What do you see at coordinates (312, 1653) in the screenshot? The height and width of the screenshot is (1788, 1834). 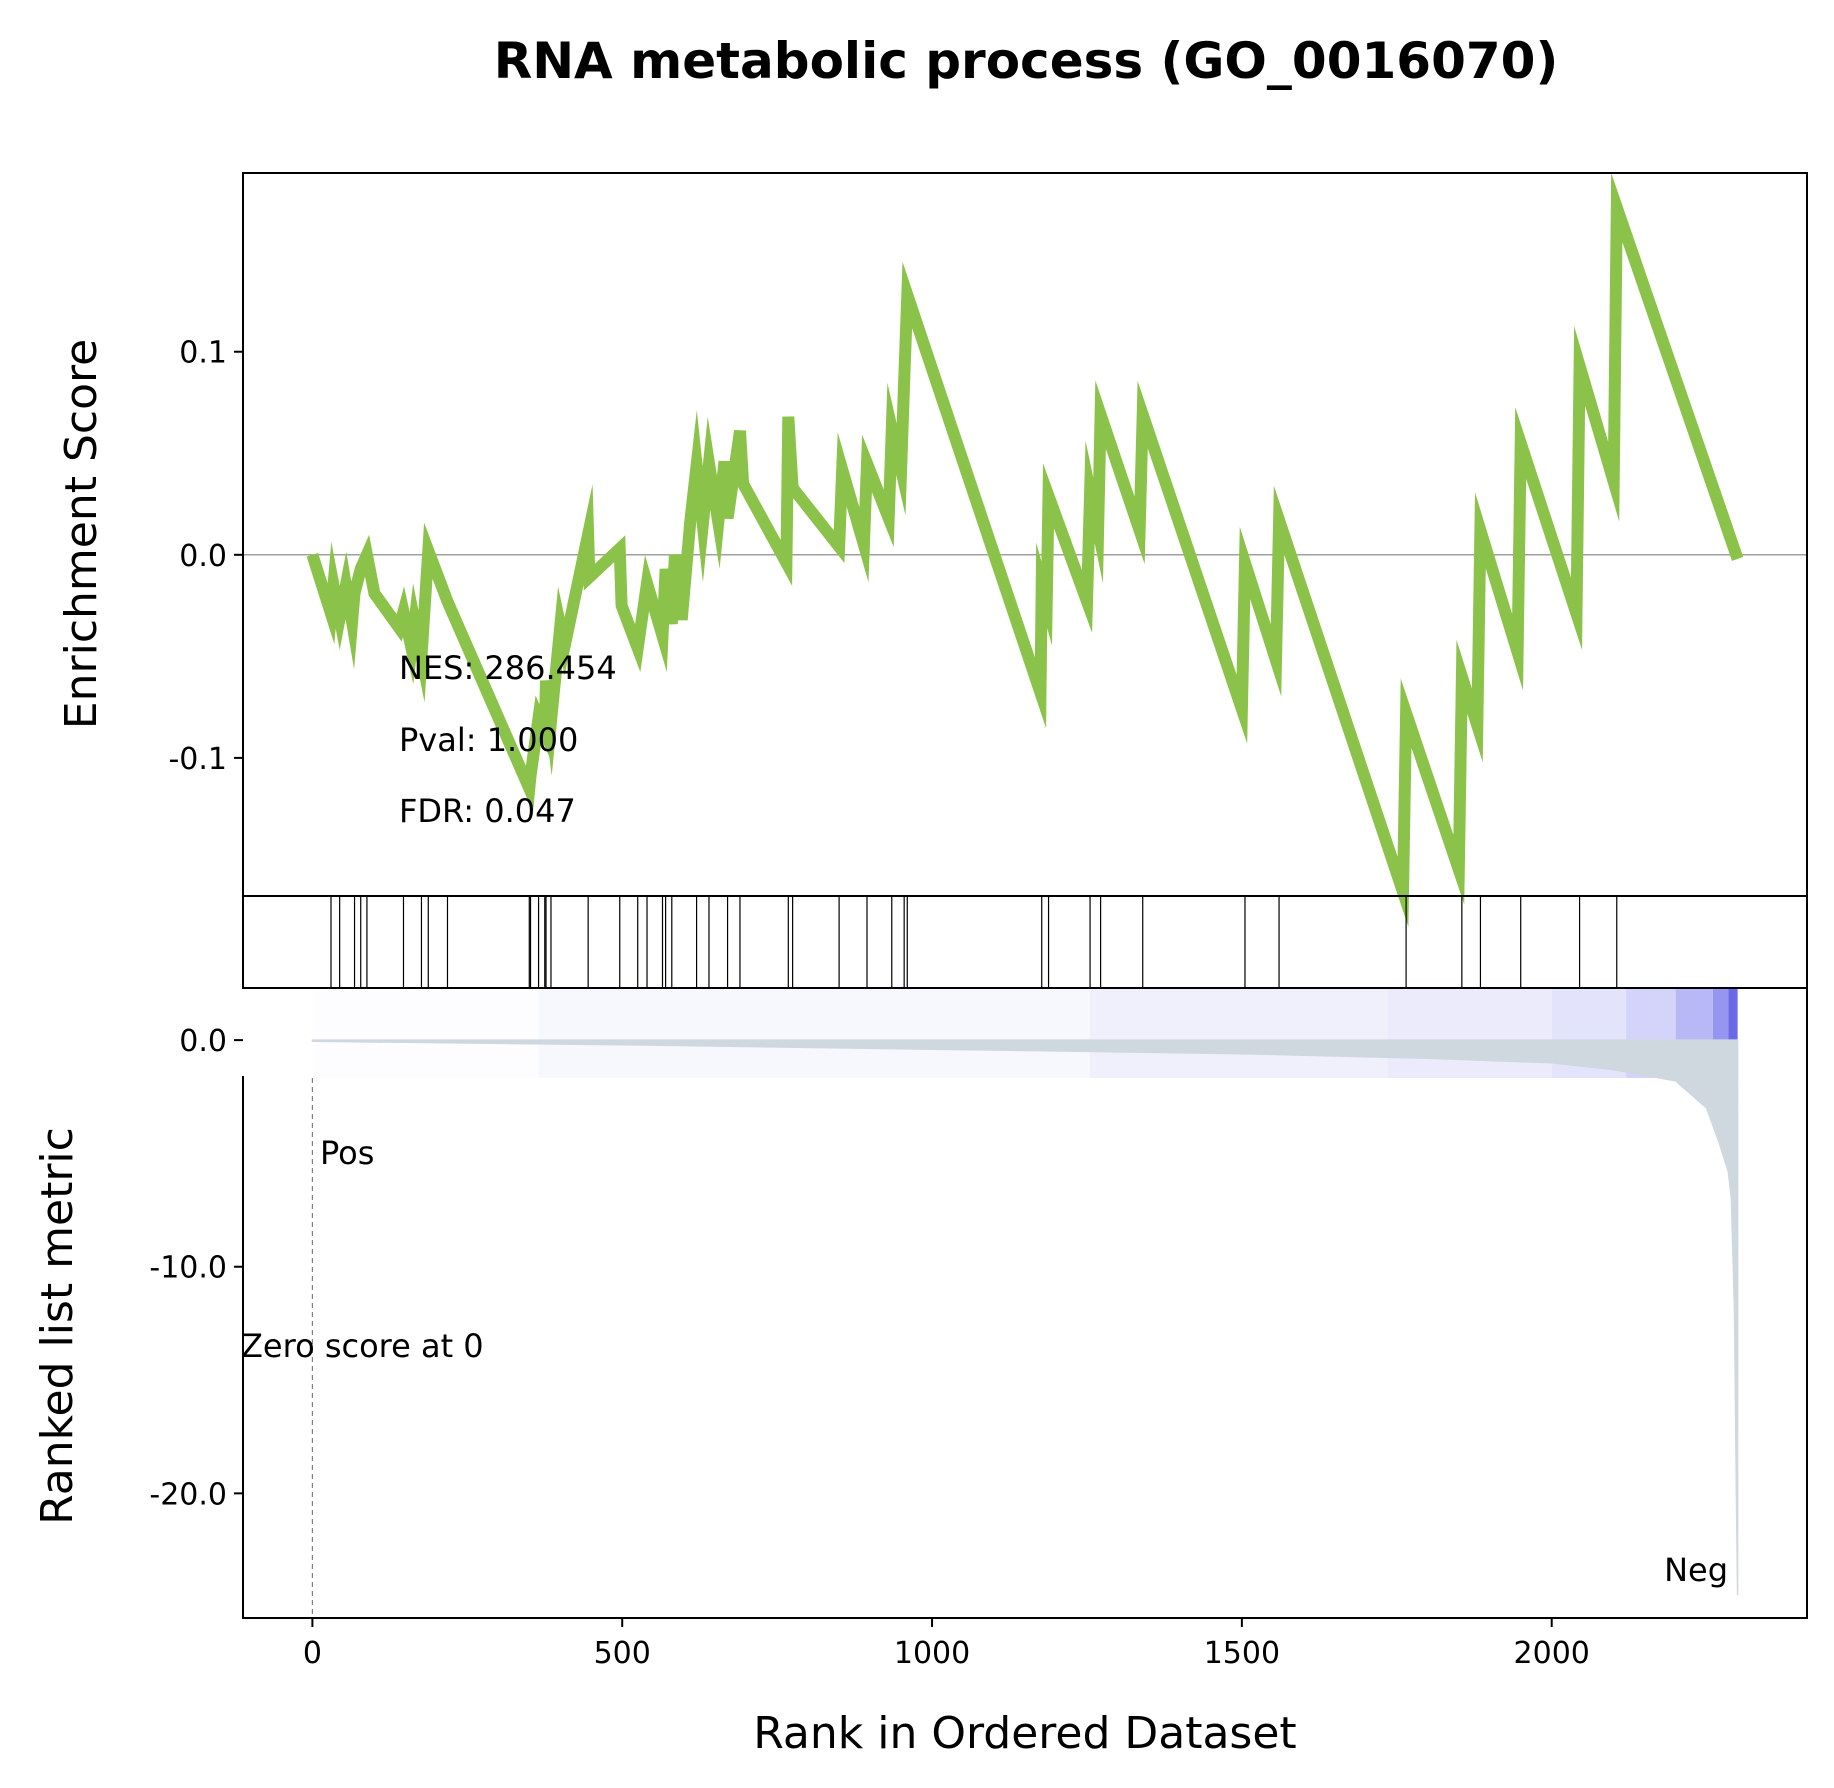 I see `x-tick-label: 0` at bounding box center [312, 1653].